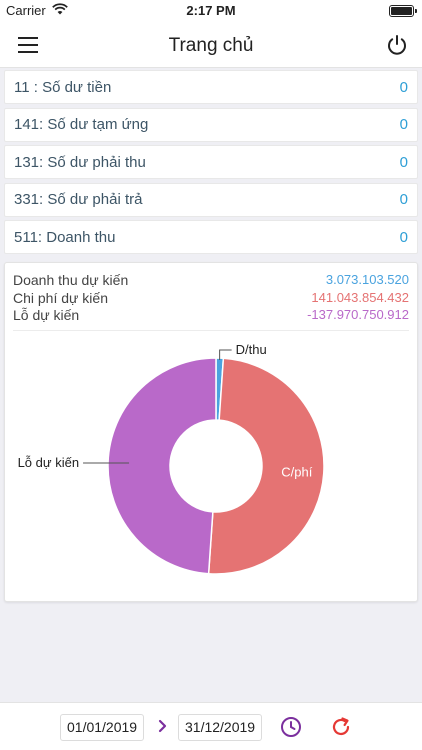 This screenshot has height=750, width=422. What do you see at coordinates (60, 10) in the screenshot?
I see `wifi-icon` at bounding box center [60, 10].